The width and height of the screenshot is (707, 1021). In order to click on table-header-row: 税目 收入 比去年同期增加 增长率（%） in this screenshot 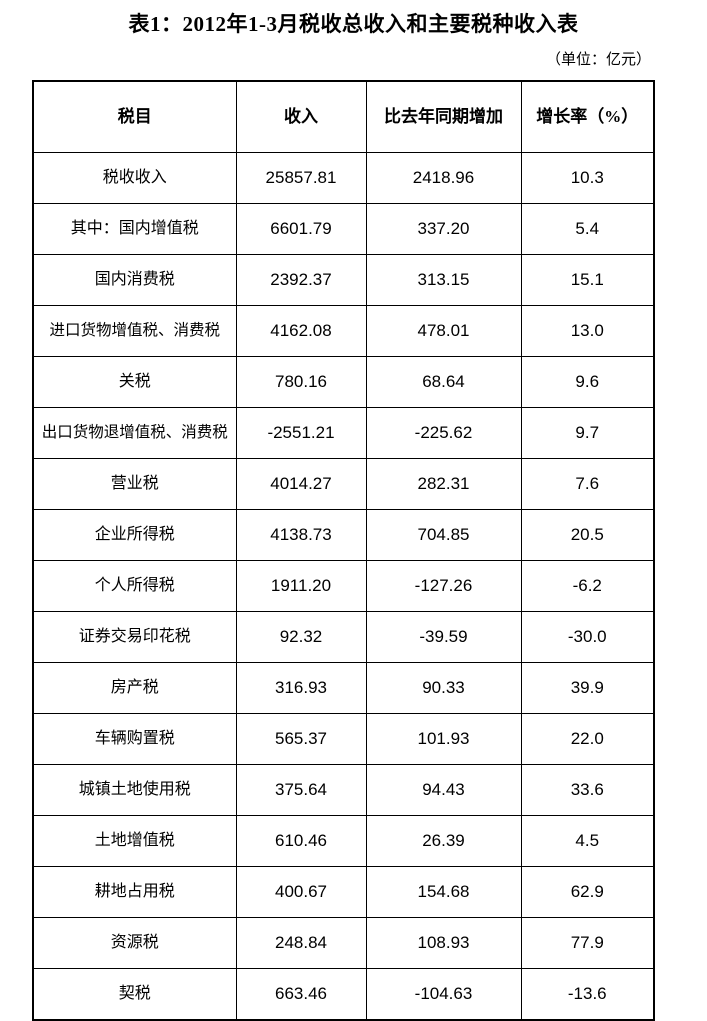, I will do `click(343, 116)`.